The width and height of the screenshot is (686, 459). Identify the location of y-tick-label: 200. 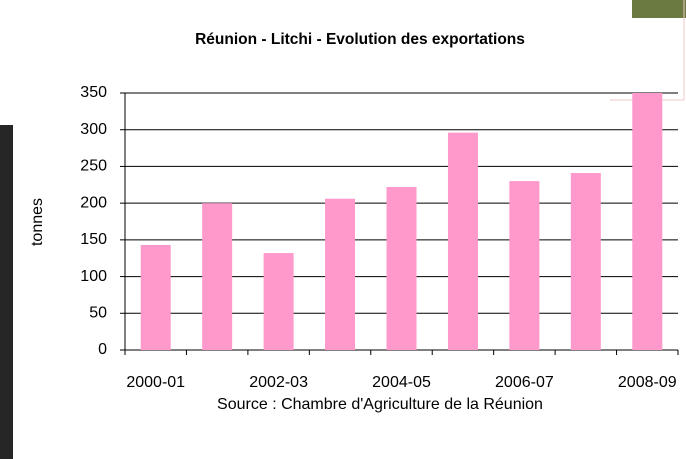
(93, 202).